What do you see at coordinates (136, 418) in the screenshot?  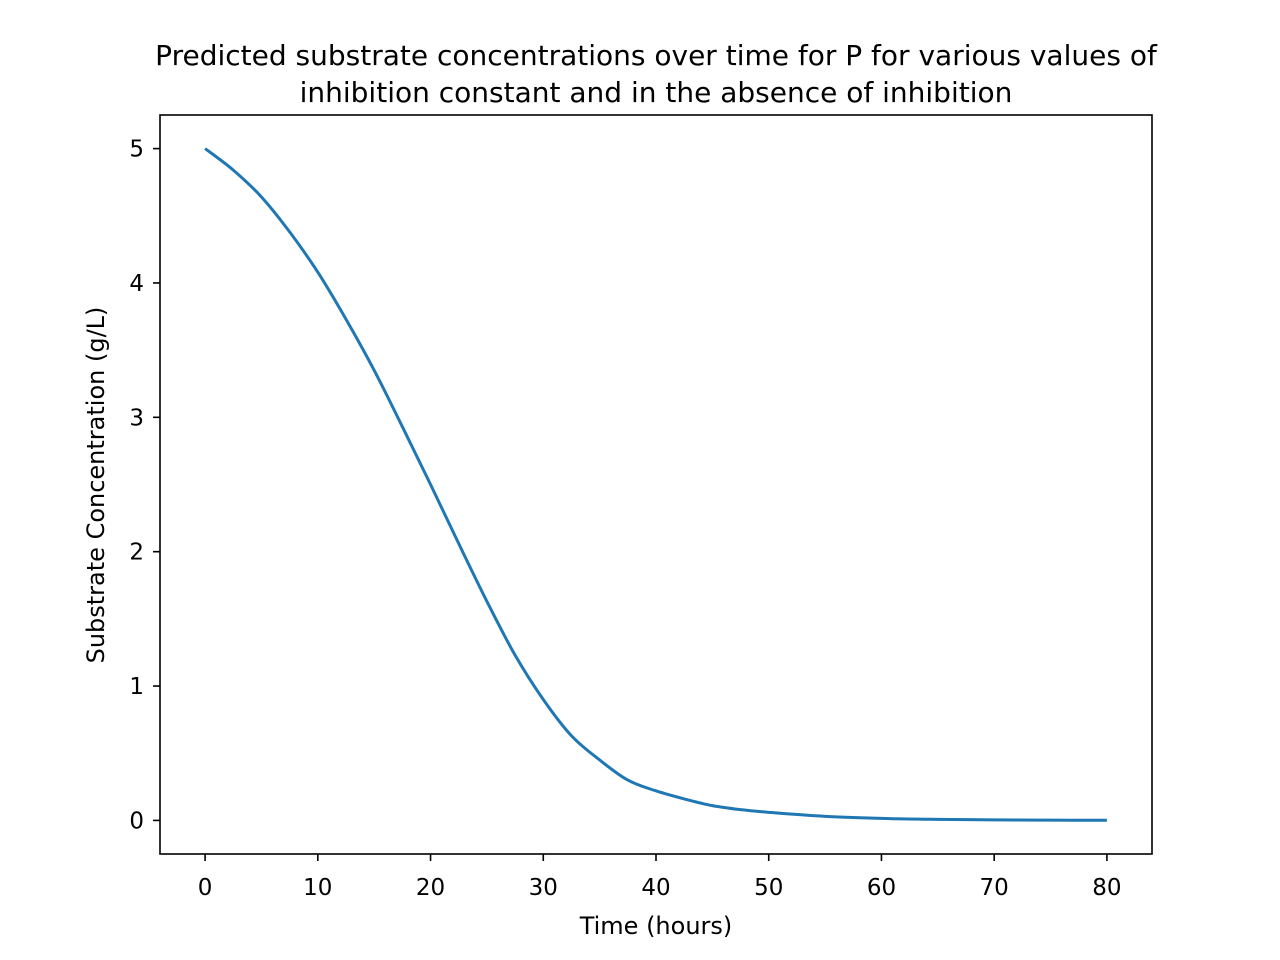 I see `y-tick-label: 3` at bounding box center [136, 418].